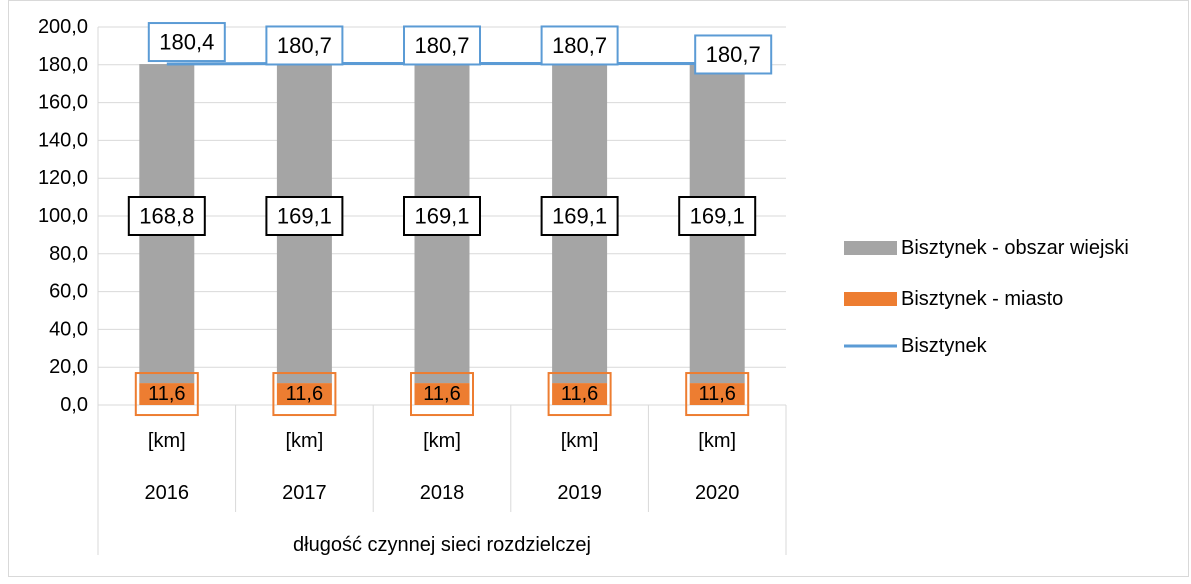 Image resolution: width=1191 pixels, height=584 pixels. Describe the element at coordinates (442, 545) in the screenshot. I see `x-group-label: długość czynnej sieci rozdzielczej` at that location.